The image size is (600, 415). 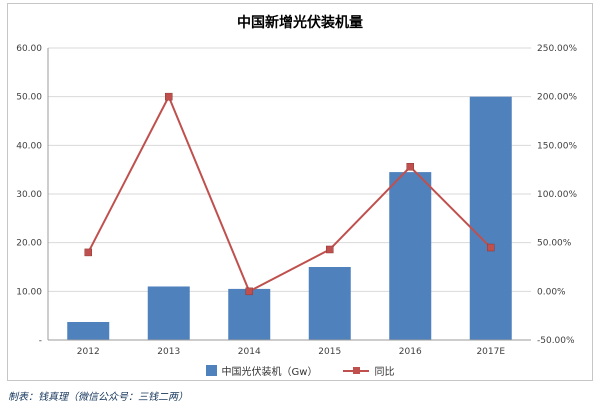 What do you see at coordinates (29, 98) in the screenshot?
I see `left-axis-tick-label: 50.00` at bounding box center [29, 98].